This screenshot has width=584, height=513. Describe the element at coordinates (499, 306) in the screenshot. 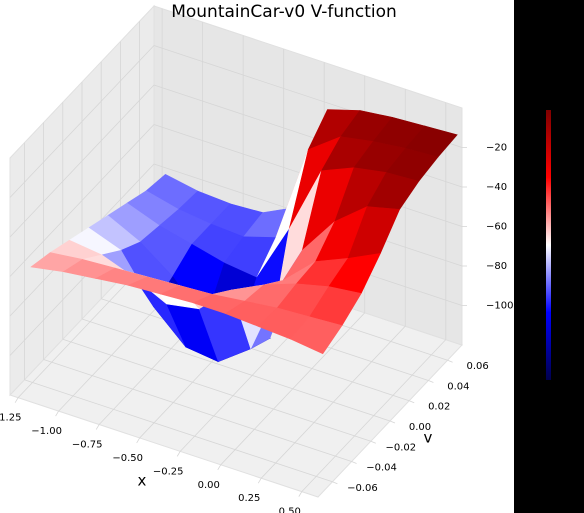

I see `z-tick-label: −100` at that location.